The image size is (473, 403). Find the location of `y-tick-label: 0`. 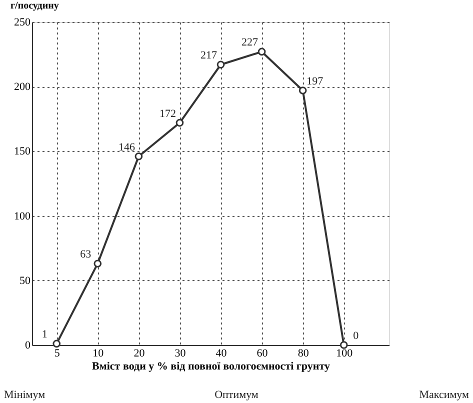

y-tick-label: 0 is located at coordinates (28, 346).